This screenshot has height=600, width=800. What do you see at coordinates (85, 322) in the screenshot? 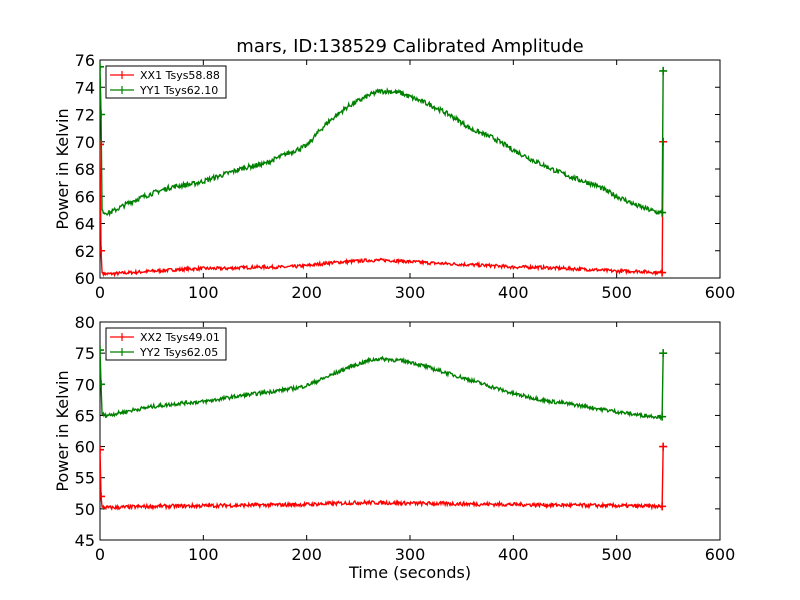
I see `y-tick-label: 80` at bounding box center [85, 322].